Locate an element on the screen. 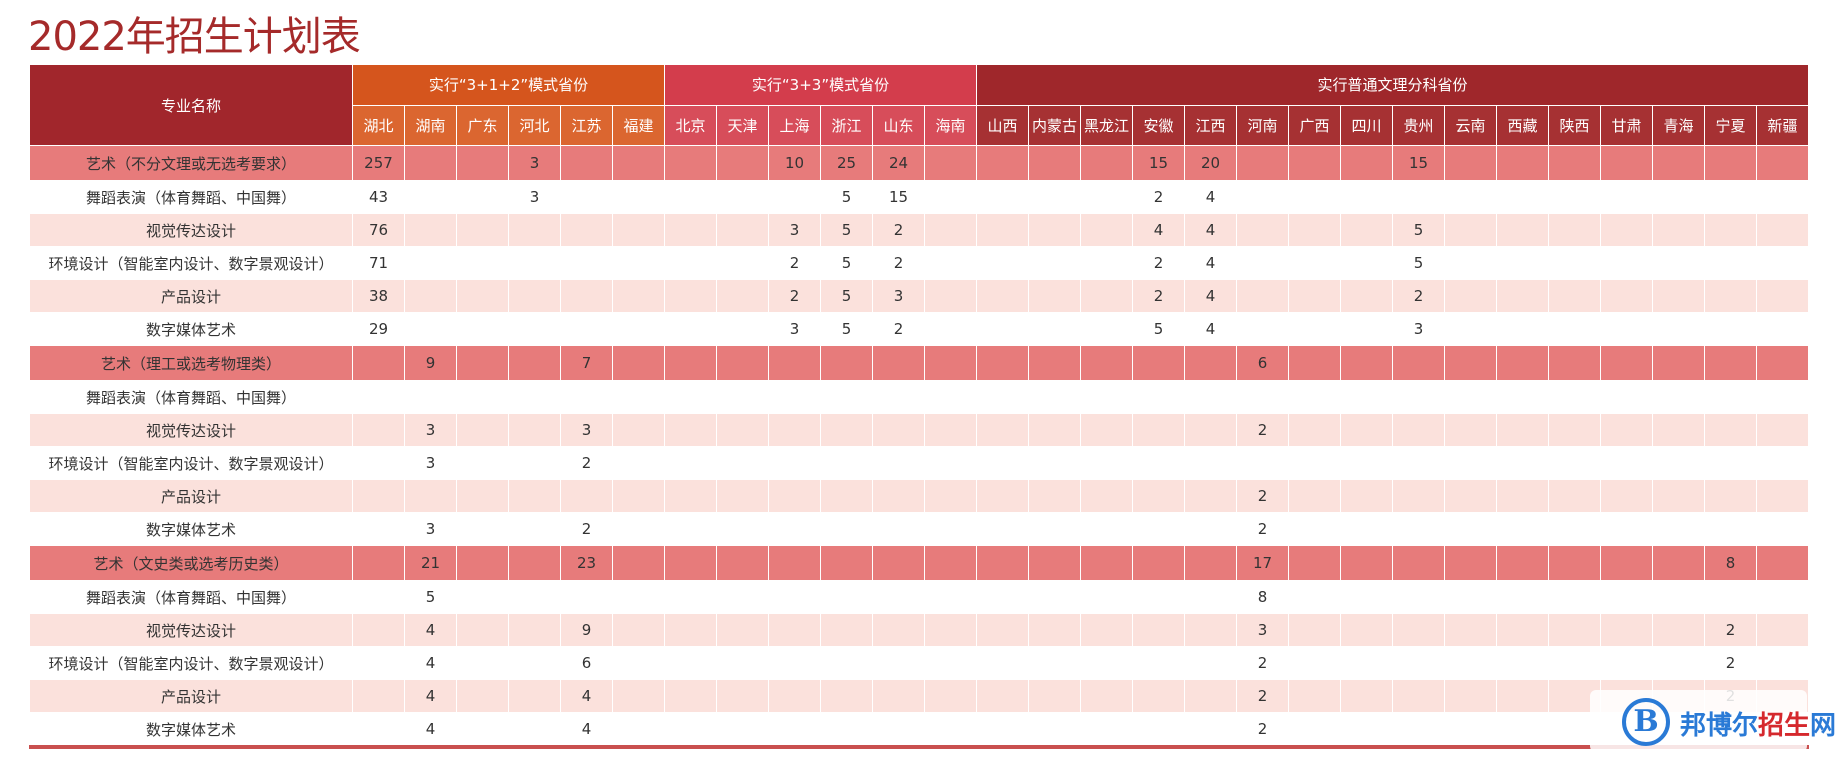 This screenshot has width=1845, height=761. group-header: 实行“3+3”模式省份 is located at coordinates (820, 85).